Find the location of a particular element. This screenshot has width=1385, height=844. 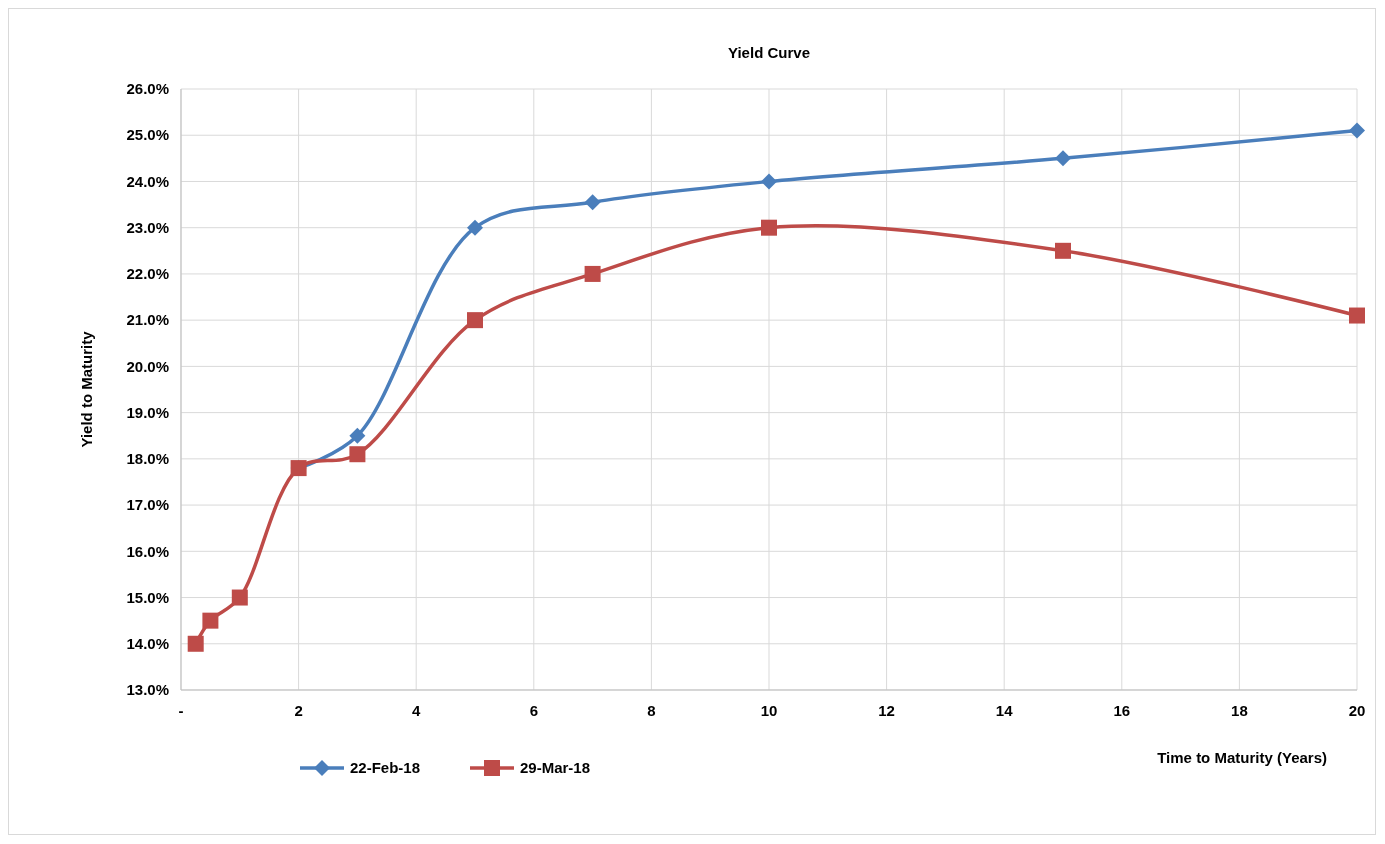

x-tick-label: 20 is located at coordinates (1357, 710).